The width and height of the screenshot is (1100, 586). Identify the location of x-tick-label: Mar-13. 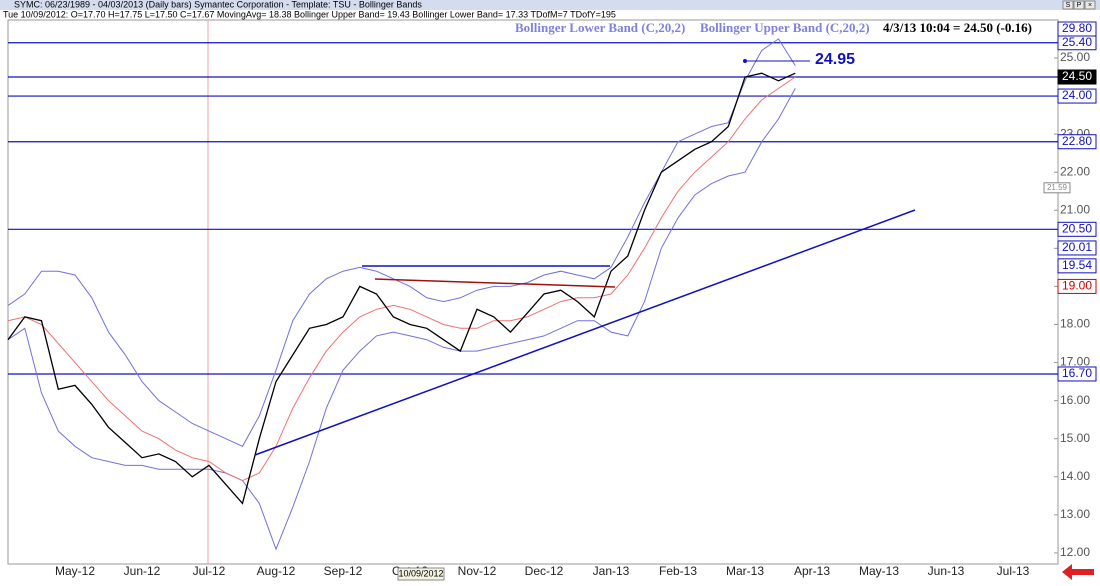
(745, 571).